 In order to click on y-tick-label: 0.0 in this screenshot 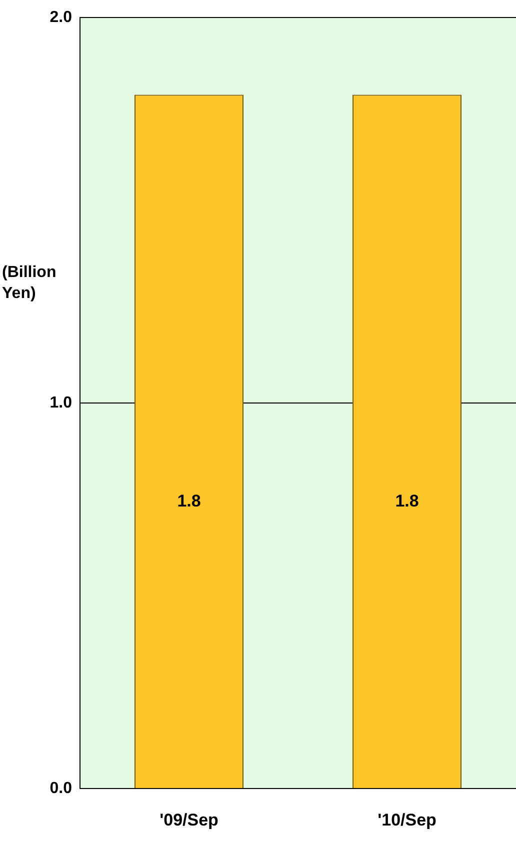, I will do `click(61, 789)`.